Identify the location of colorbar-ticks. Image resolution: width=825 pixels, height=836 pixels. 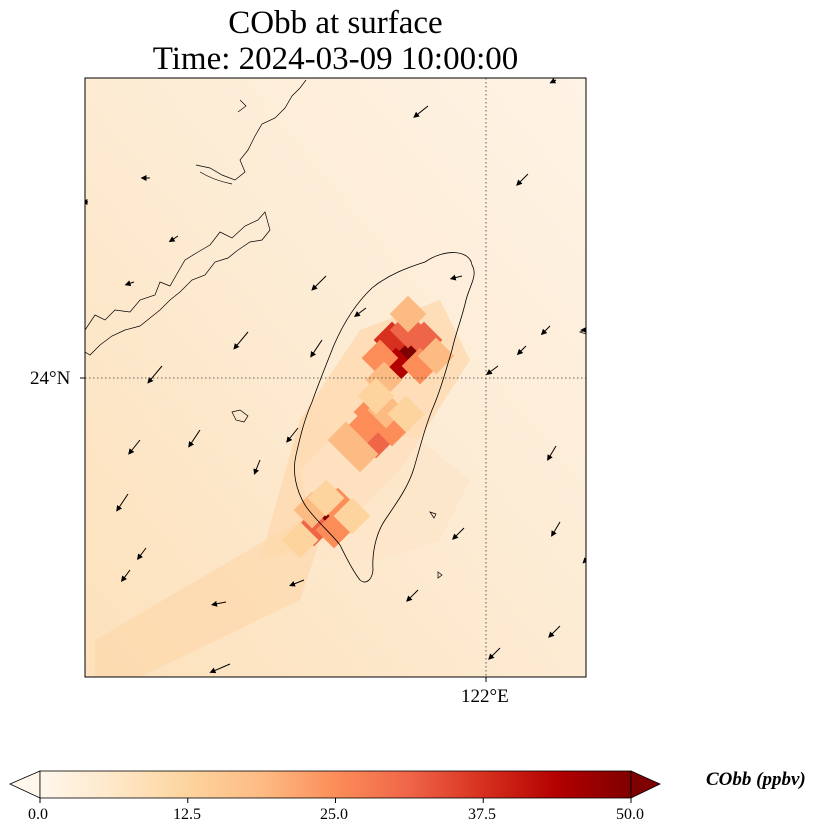
(335, 800).